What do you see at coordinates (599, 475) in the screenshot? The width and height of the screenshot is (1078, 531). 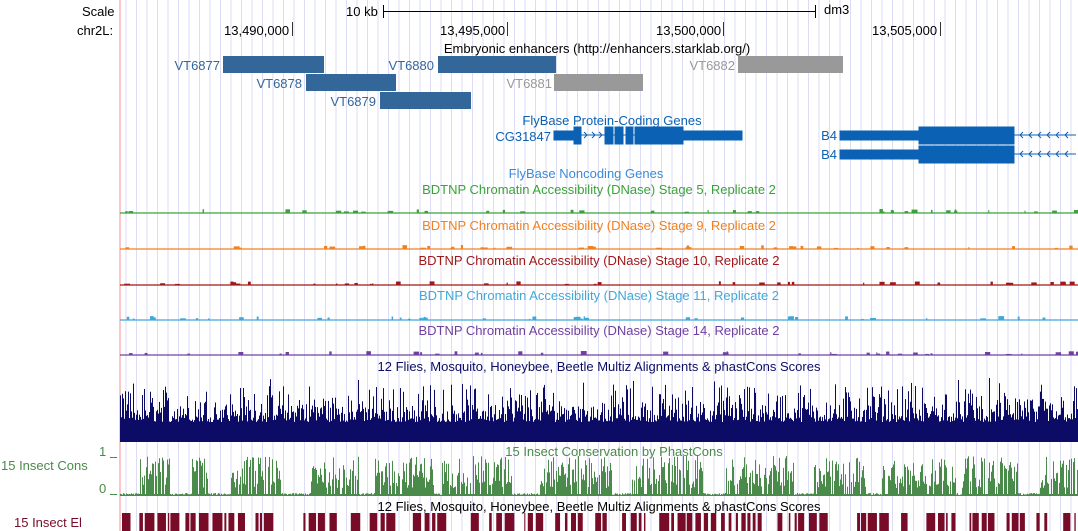 I see `phastcons-signal` at bounding box center [599, 475].